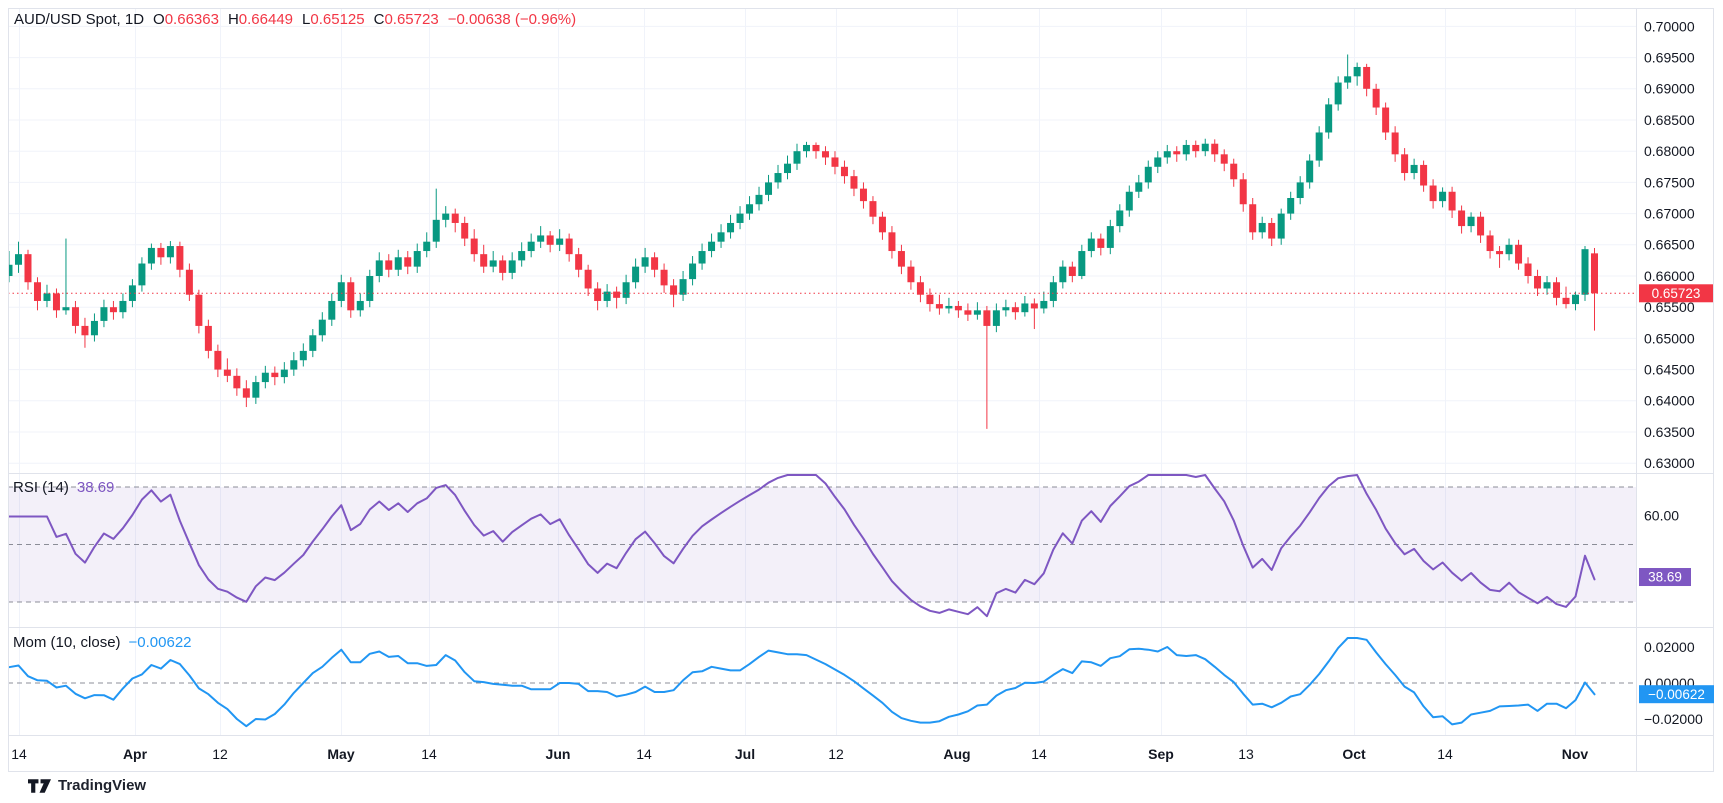 The width and height of the screenshot is (1723, 803). I want to click on svg-text: 0.70000, so click(1669, 26).